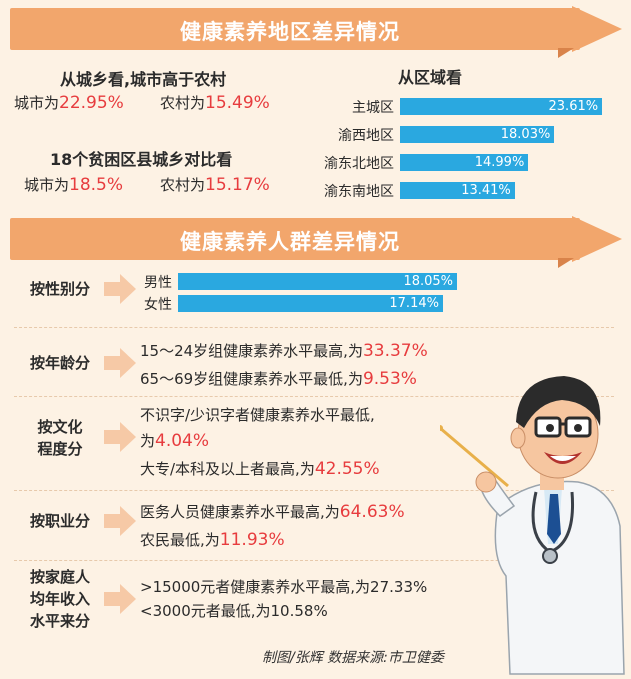  What do you see at coordinates (372, 512) in the screenshot?
I see `occupation-line1-value: 64.63%` at bounding box center [372, 512].